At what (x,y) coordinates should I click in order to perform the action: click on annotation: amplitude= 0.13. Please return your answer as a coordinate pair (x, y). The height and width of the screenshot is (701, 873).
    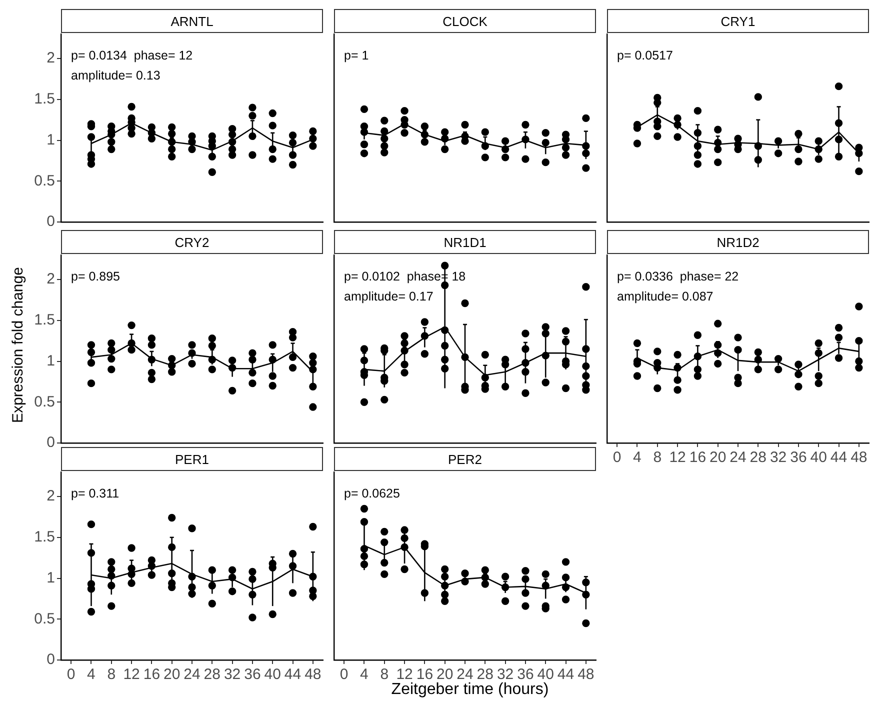
    Looking at the image, I should click on (115, 75).